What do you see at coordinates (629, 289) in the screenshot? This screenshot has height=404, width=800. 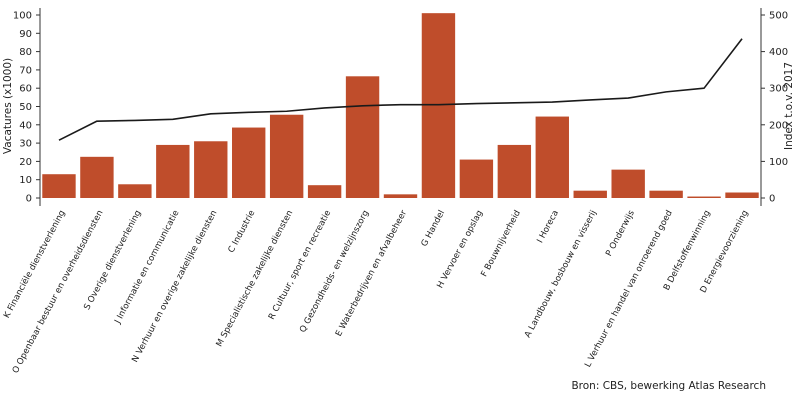 I see `x-category-label: L Verhuur en handel van onroerend goed` at bounding box center [629, 289].